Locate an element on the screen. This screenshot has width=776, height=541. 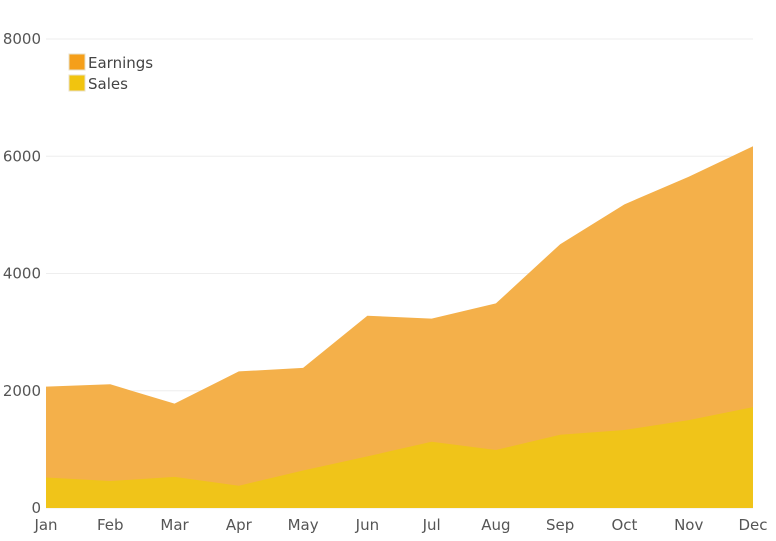
x-tick-label: Aug is located at coordinates (495, 525).